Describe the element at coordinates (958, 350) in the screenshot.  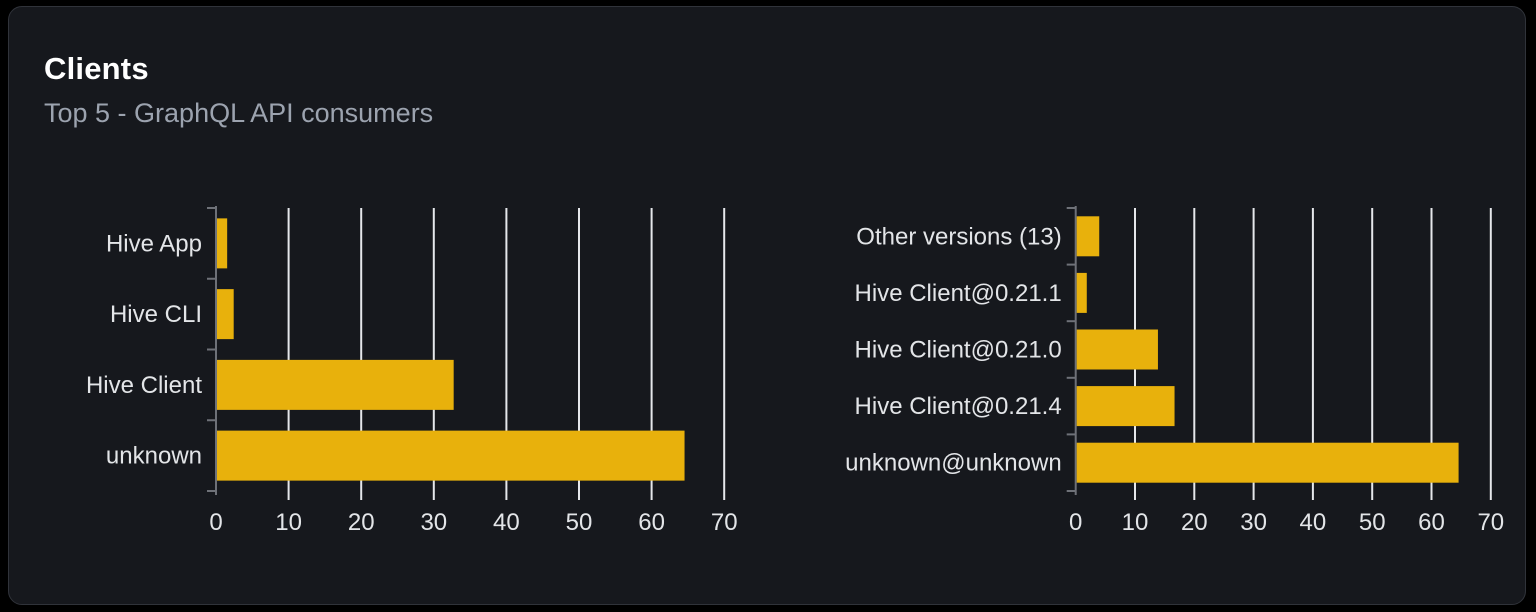
I see `category-label: Hive Client@0.21.0` at that location.